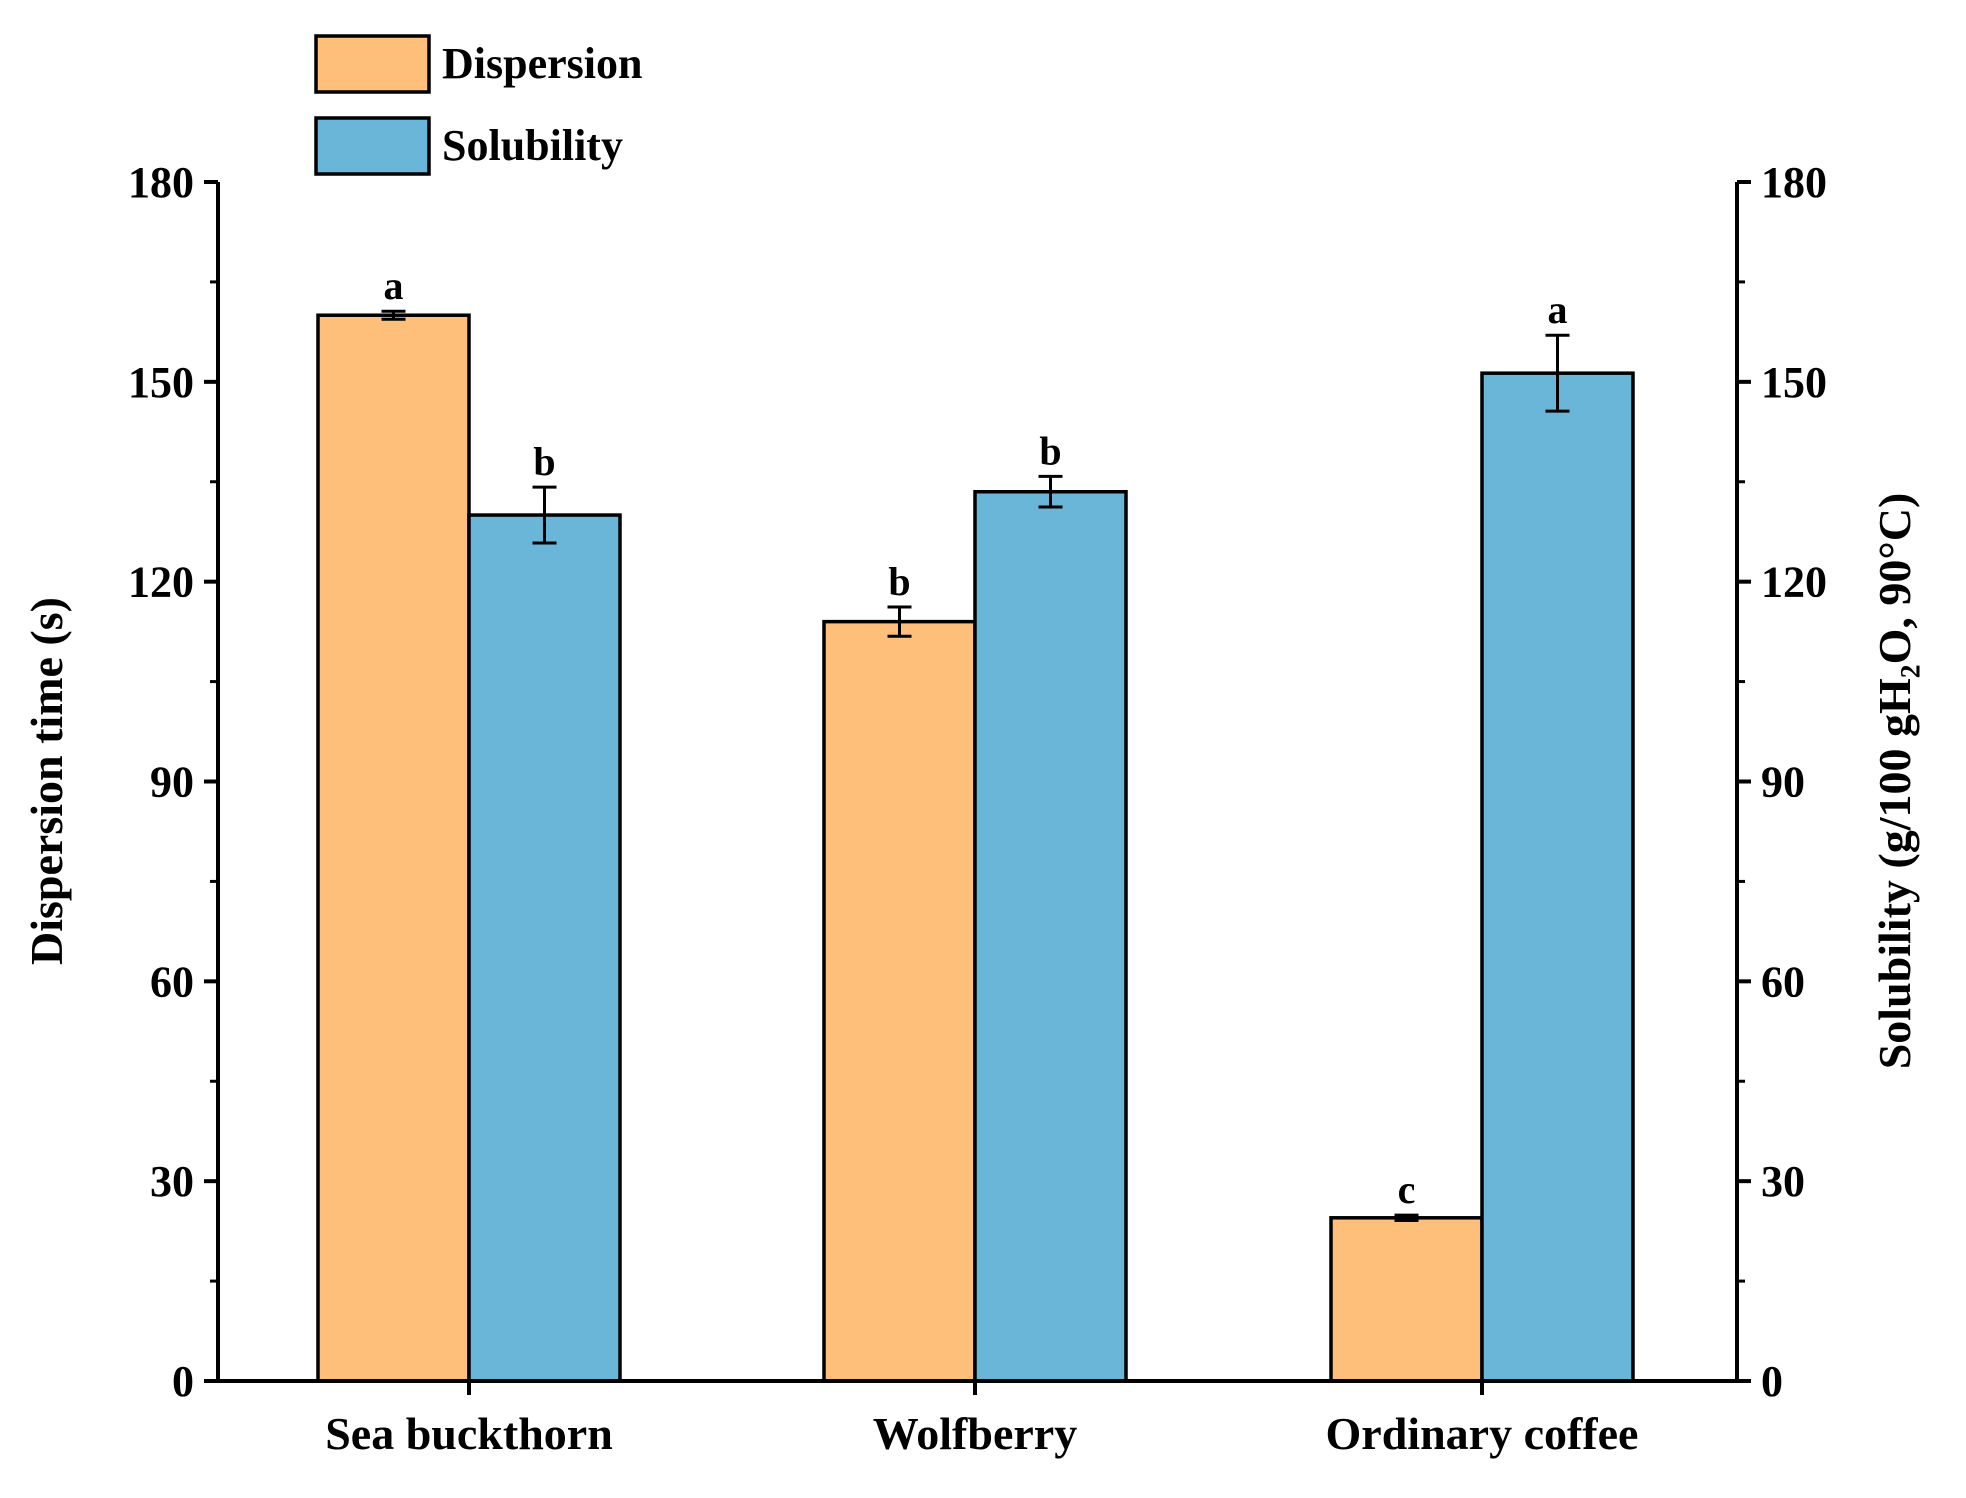  Describe the element at coordinates (1406, 1299) in the screenshot. I see `bar-dispersion-ordinary-coffee` at that location.